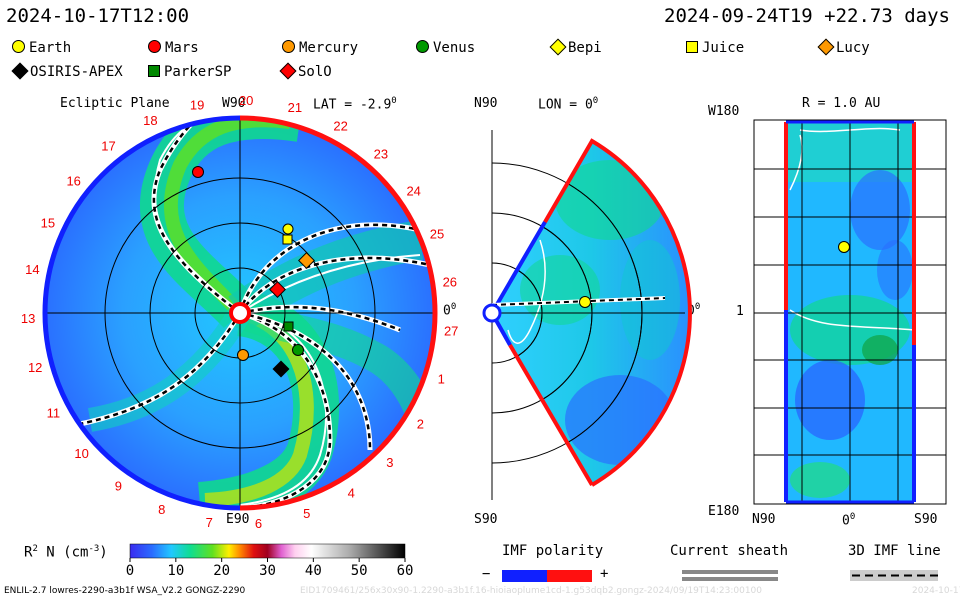  Describe the element at coordinates (359, 571) in the screenshot. I see `colorbar-tick-label: 50` at that location.